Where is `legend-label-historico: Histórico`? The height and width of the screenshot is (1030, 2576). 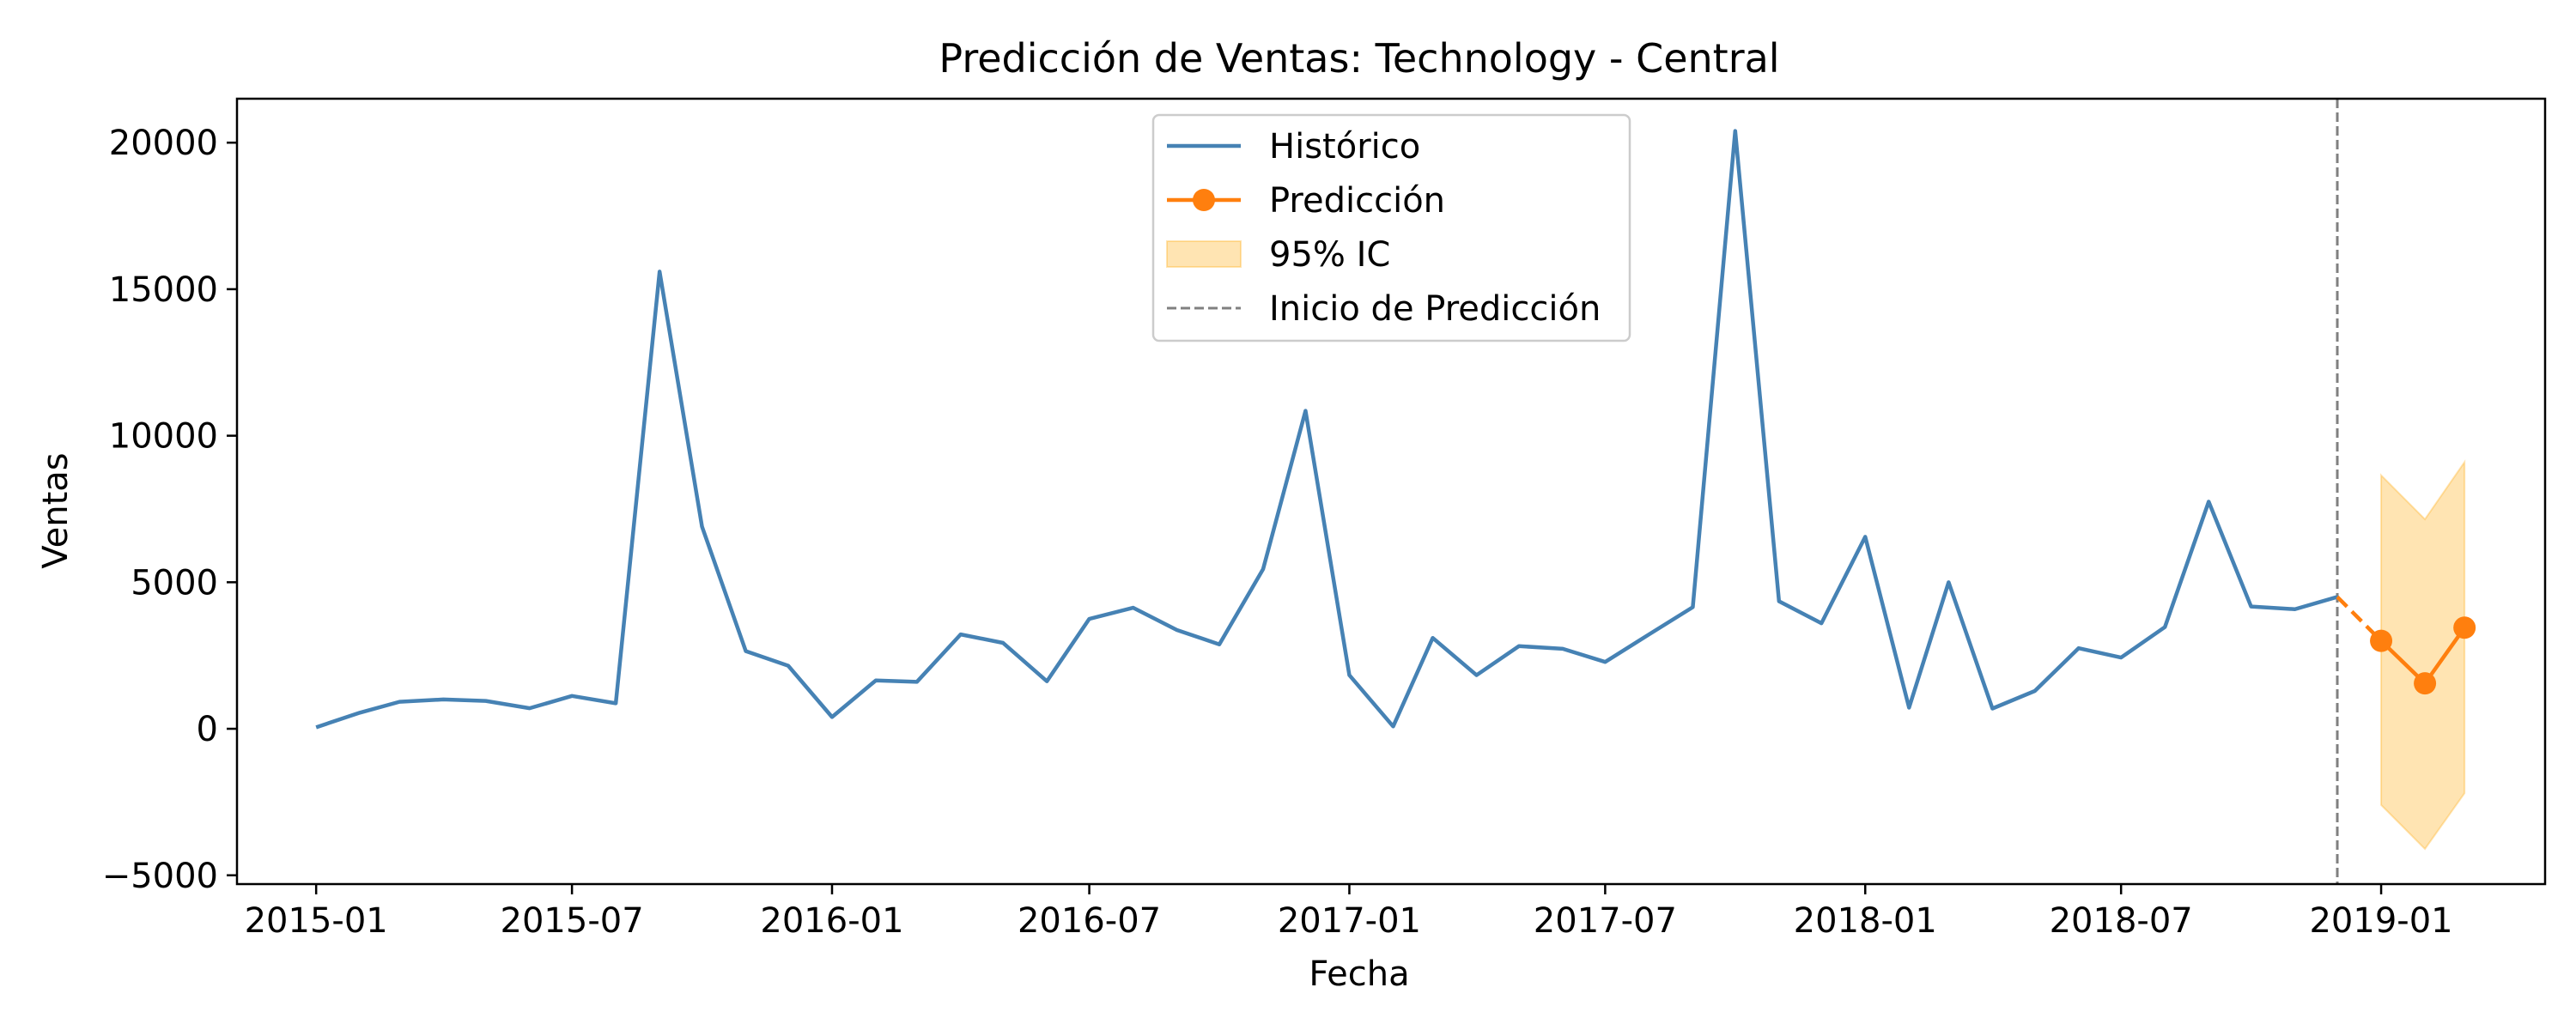 legend-label-historico: Histórico is located at coordinates (1345, 147).